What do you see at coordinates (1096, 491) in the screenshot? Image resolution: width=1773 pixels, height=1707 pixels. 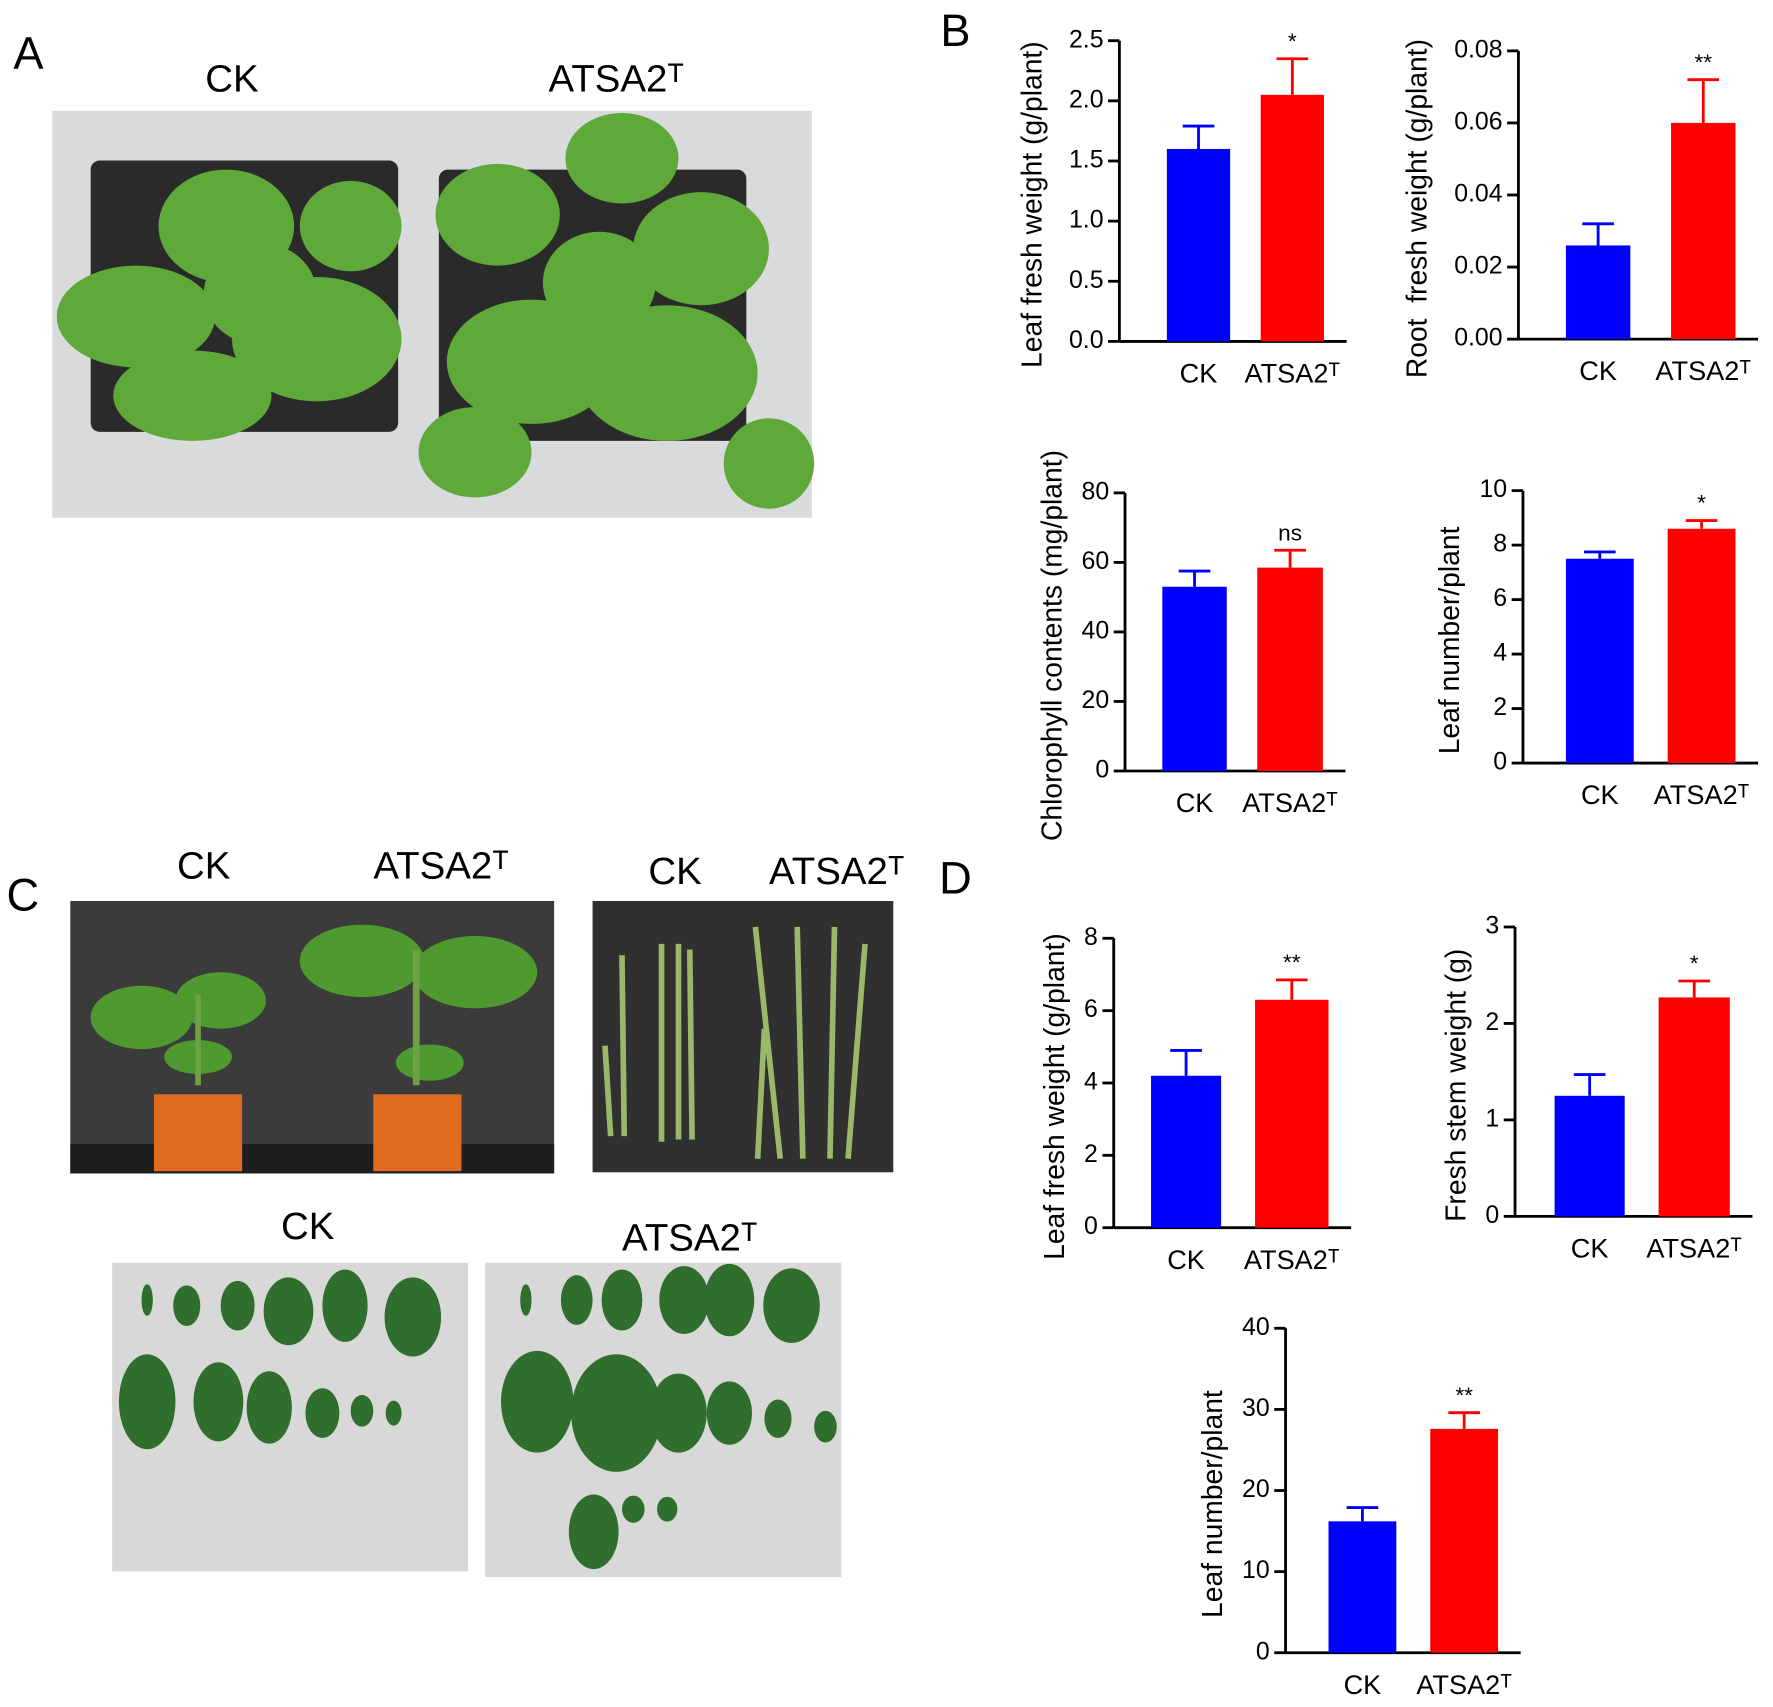 I see `y-tick-label: 80` at bounding box center [1096, 491].